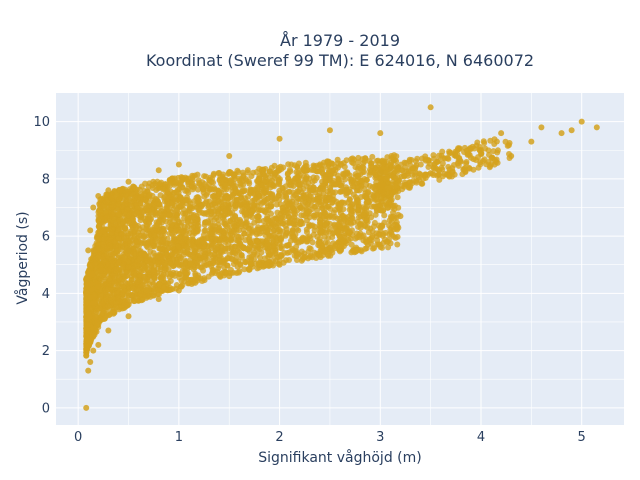 The width and height of the screenshot is (640, 480). I want to click on y-tick-label: 0, so click(46, 408).